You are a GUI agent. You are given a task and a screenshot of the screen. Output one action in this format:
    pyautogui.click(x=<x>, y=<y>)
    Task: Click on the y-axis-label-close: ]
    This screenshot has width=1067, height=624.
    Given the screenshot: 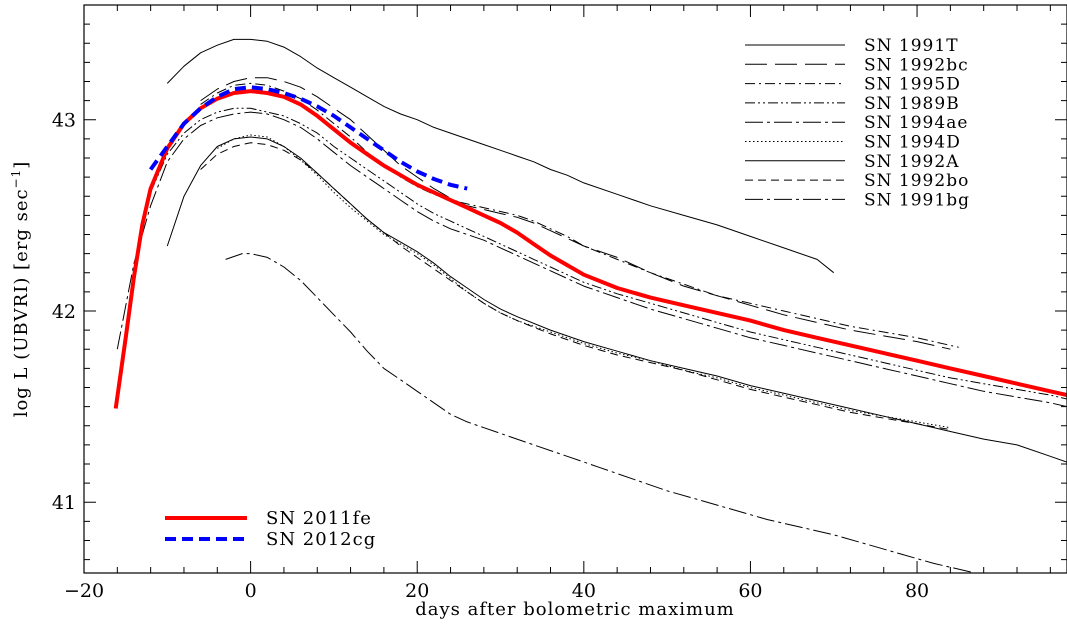 What is the action you would take?
    pyautogui.click(x=21, y=165)
    